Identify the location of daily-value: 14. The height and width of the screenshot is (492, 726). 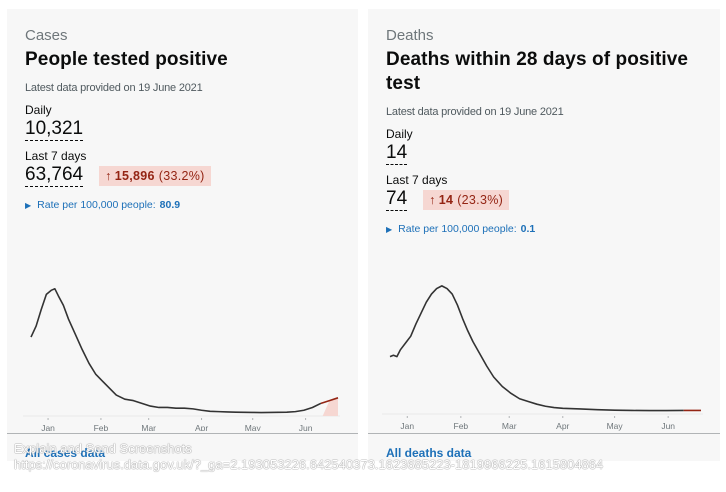
(397, 153).